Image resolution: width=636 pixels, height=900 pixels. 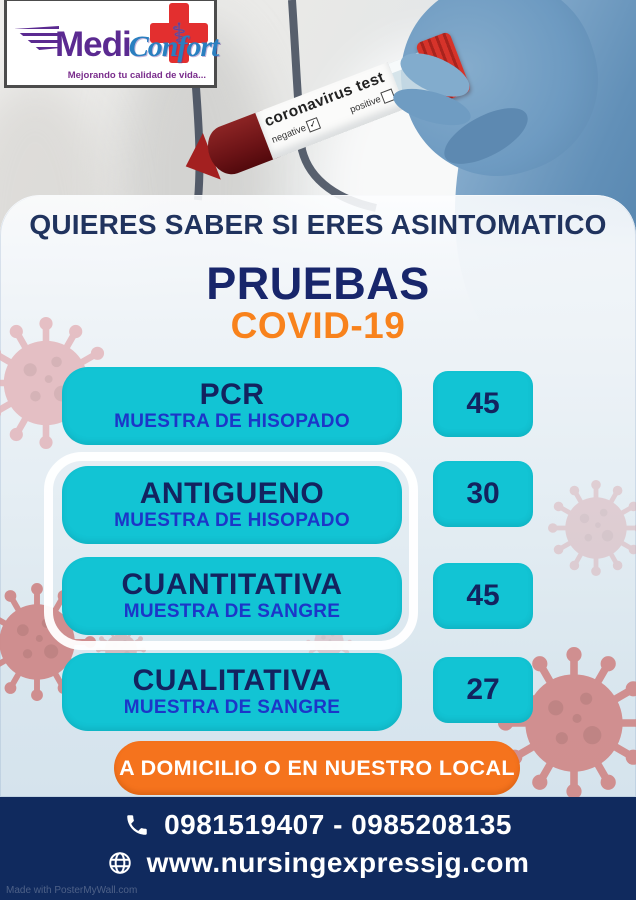 I want to click on red-cross-icon: ⚕, so click(x=179, y=33).